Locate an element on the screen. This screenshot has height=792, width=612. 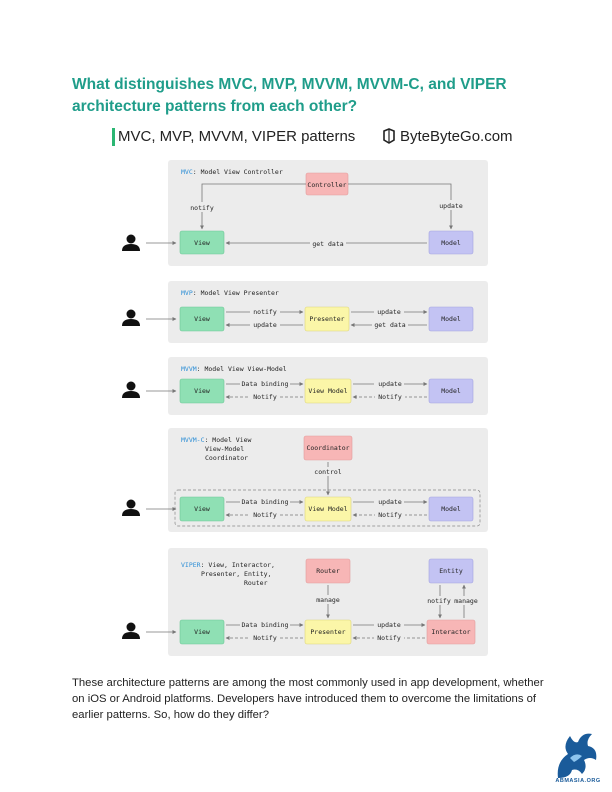
mvvm-data-binding-label: Data binding is located at coordinates (265, 384).